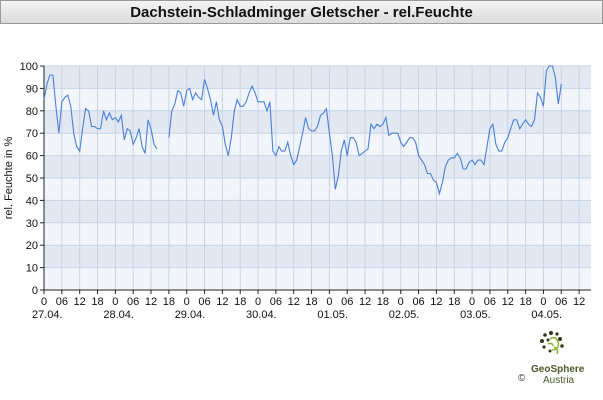  Describe the element at coordinates (261, 315) in the screenshot. I see `x-date-label: 30.04.` at that location.